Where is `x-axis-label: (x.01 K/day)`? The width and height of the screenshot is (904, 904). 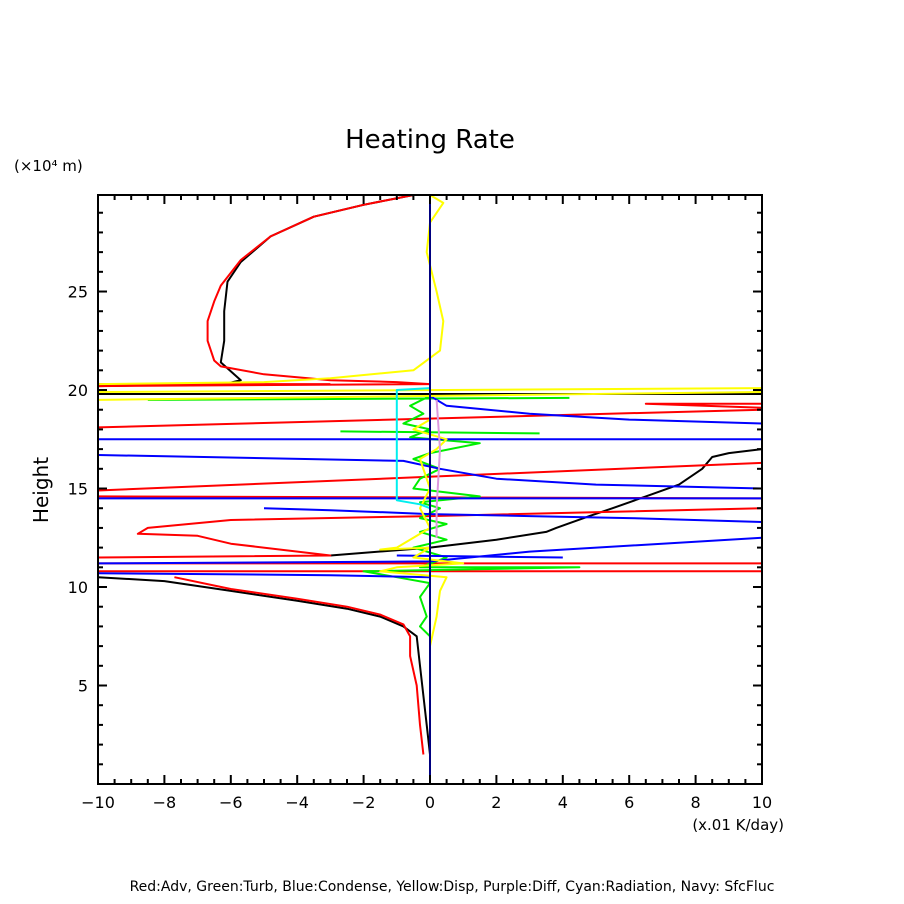
x-axis-label: (x.01 K/day) is located at coordinates (738, 825).